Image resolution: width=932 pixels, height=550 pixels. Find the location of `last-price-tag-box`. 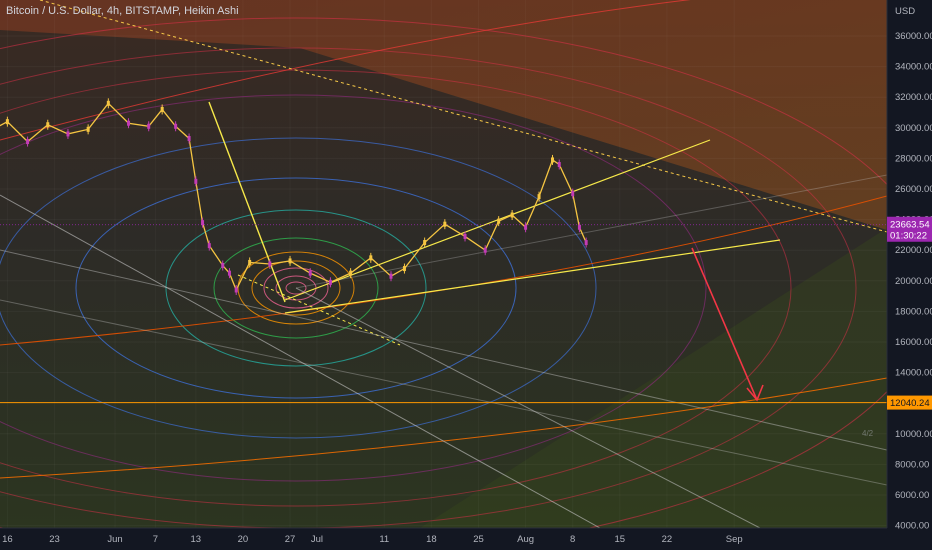

last-price-tag-box is located at coordinates (909, 229).